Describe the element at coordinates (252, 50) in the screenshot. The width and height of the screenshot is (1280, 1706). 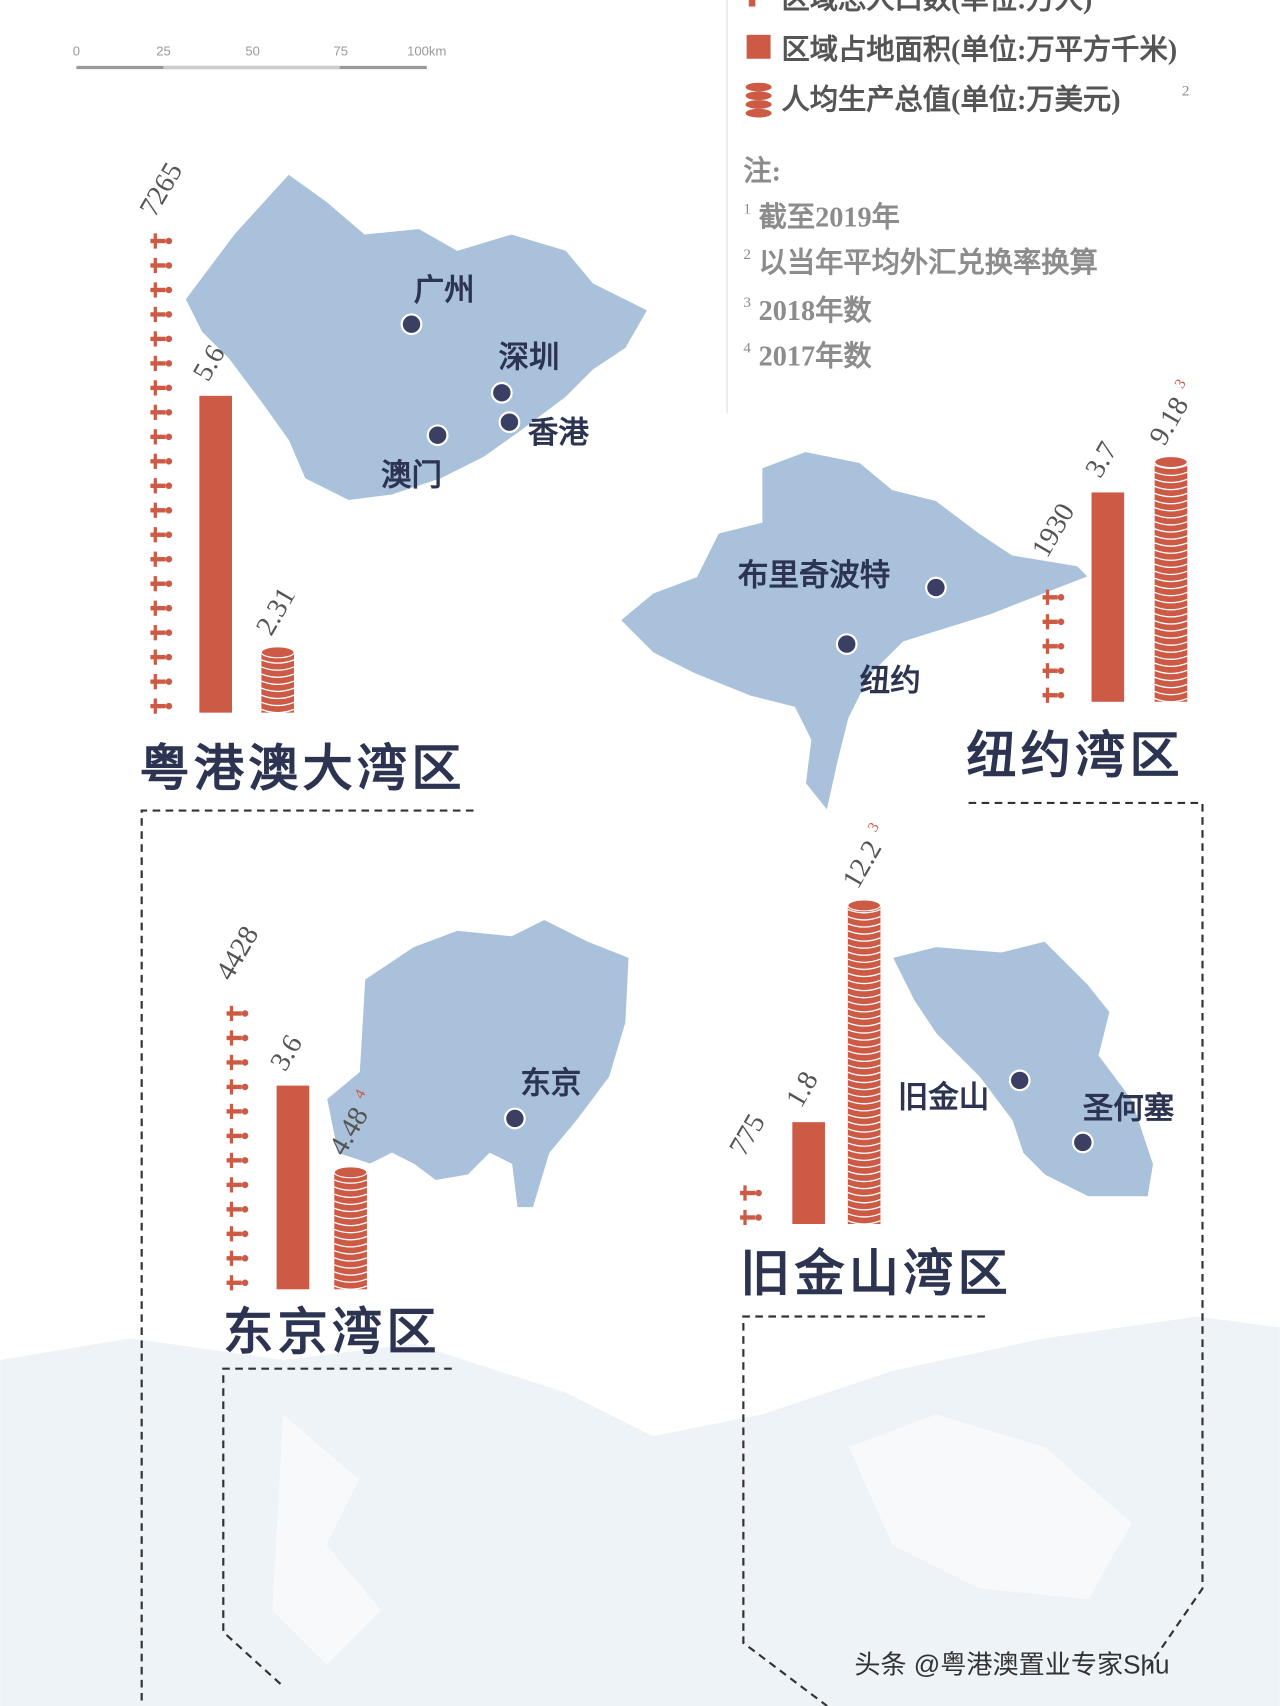
I see `scale-label: 50` at that location.